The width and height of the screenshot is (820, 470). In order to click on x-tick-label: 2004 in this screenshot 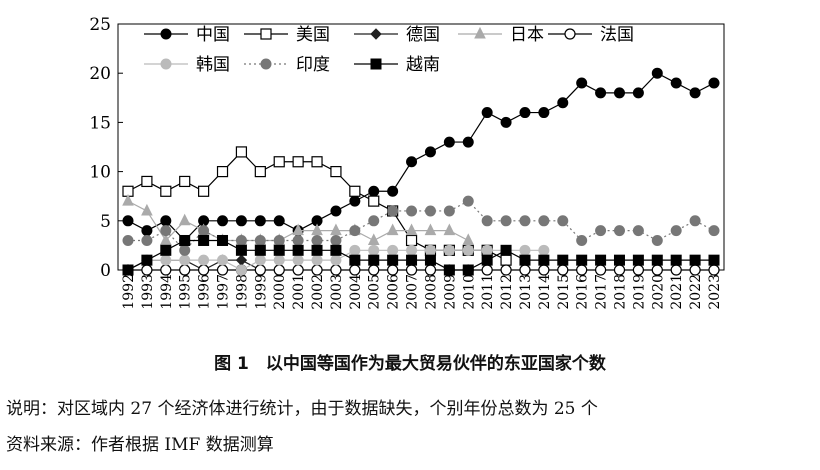, I will do `click(356, 292)`.